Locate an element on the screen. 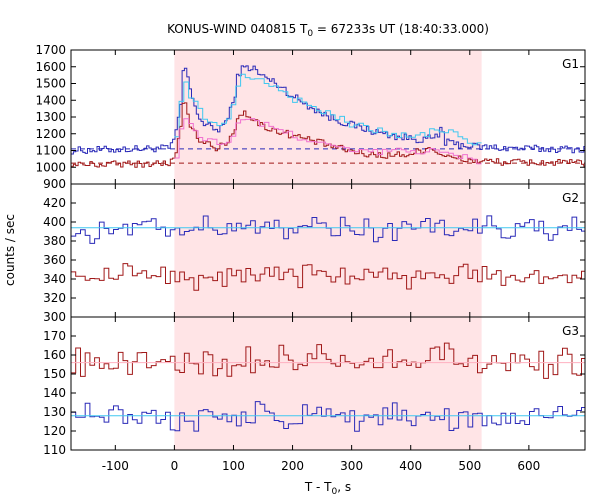 The image size is (600, 504). y-tick-label: 160 is located at coordinates (54, 355).